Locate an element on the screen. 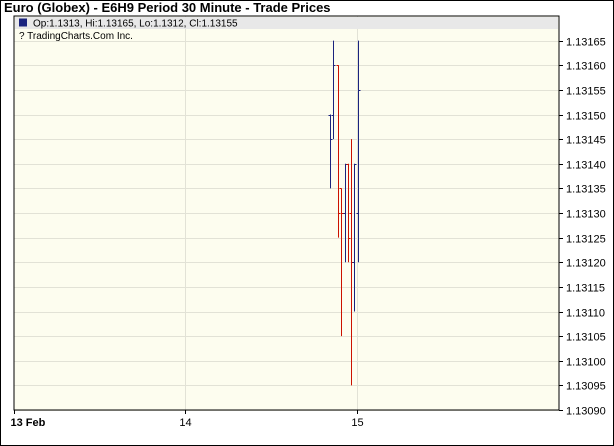  y-tick-label: 1.13145 is located at coordinates (586, 141).